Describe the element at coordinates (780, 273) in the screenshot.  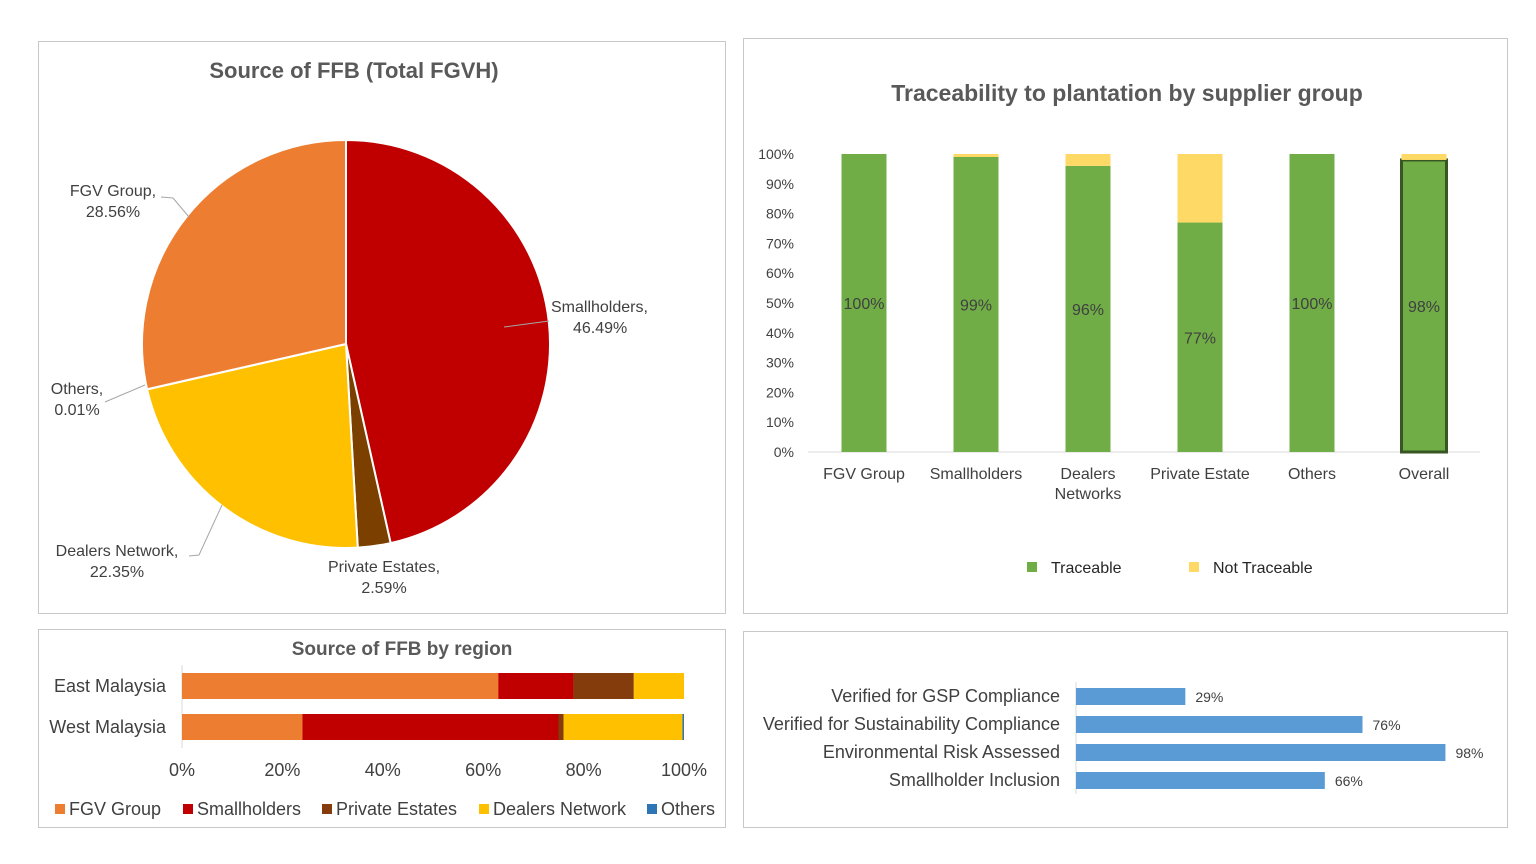
I see `trace-ytick-label: 60%` at that location.